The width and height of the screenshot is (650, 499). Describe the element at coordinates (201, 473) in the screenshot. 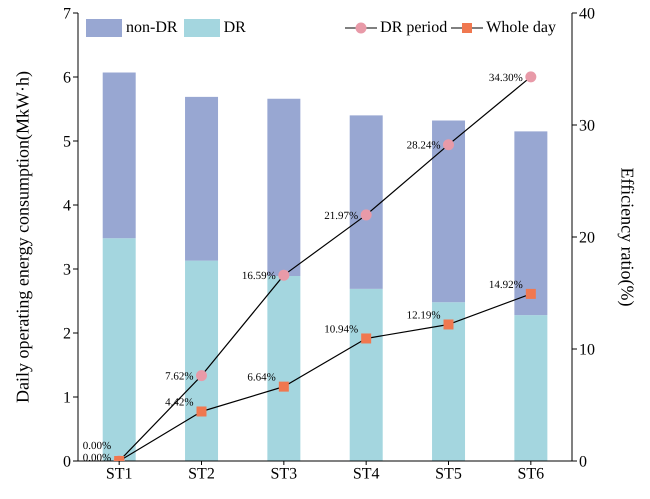

I see `x-tick-label: ST2` at that location.